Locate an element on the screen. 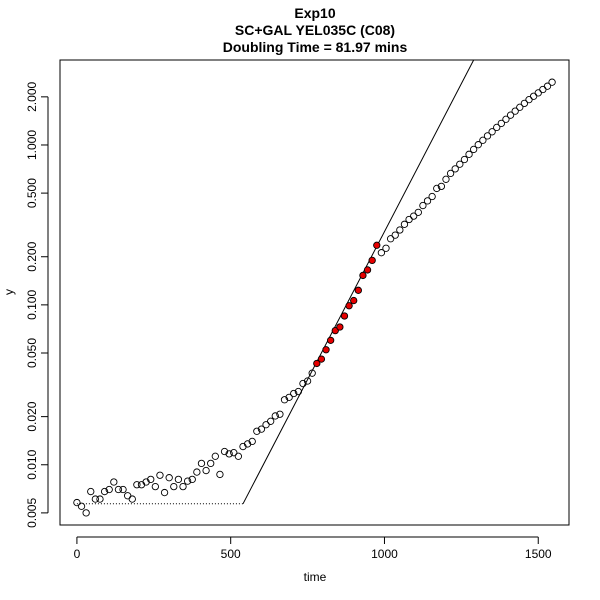 The width and height of the screenshot is (600, 600). y-tick-label: 0.050 is located at coordinates (32, 353).